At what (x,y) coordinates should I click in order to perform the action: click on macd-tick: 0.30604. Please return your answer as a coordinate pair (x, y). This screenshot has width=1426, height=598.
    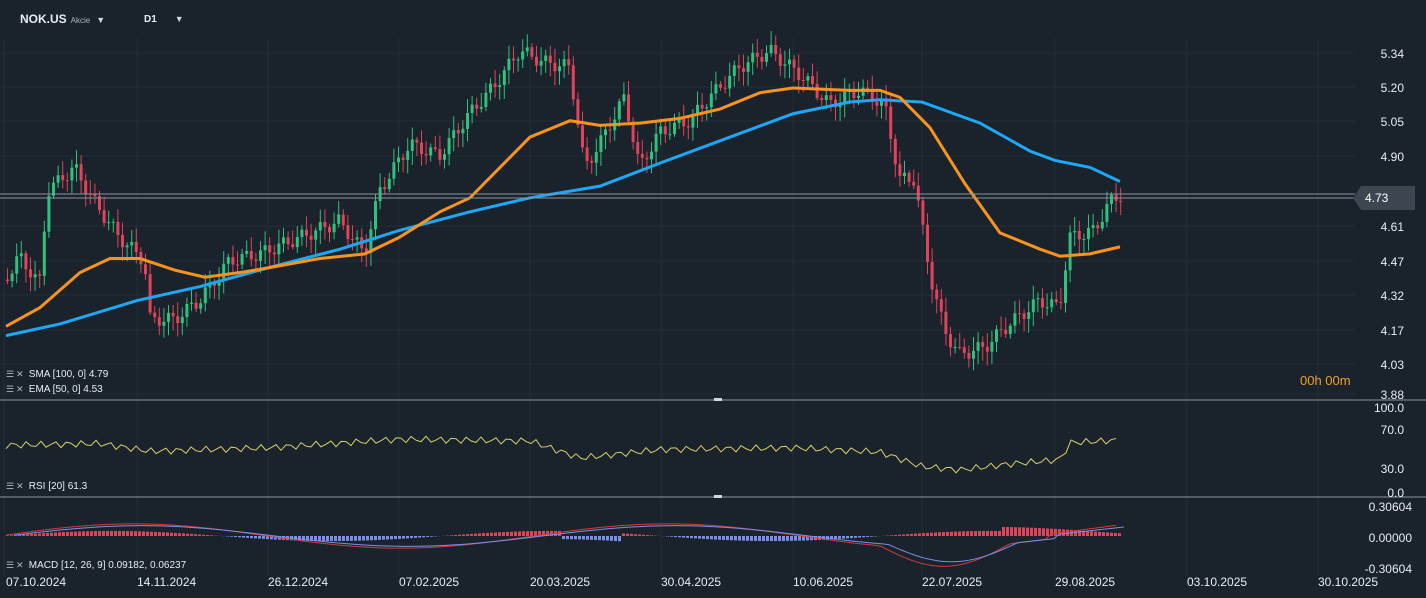
    Looking at the image, I should click on (1390, 507).